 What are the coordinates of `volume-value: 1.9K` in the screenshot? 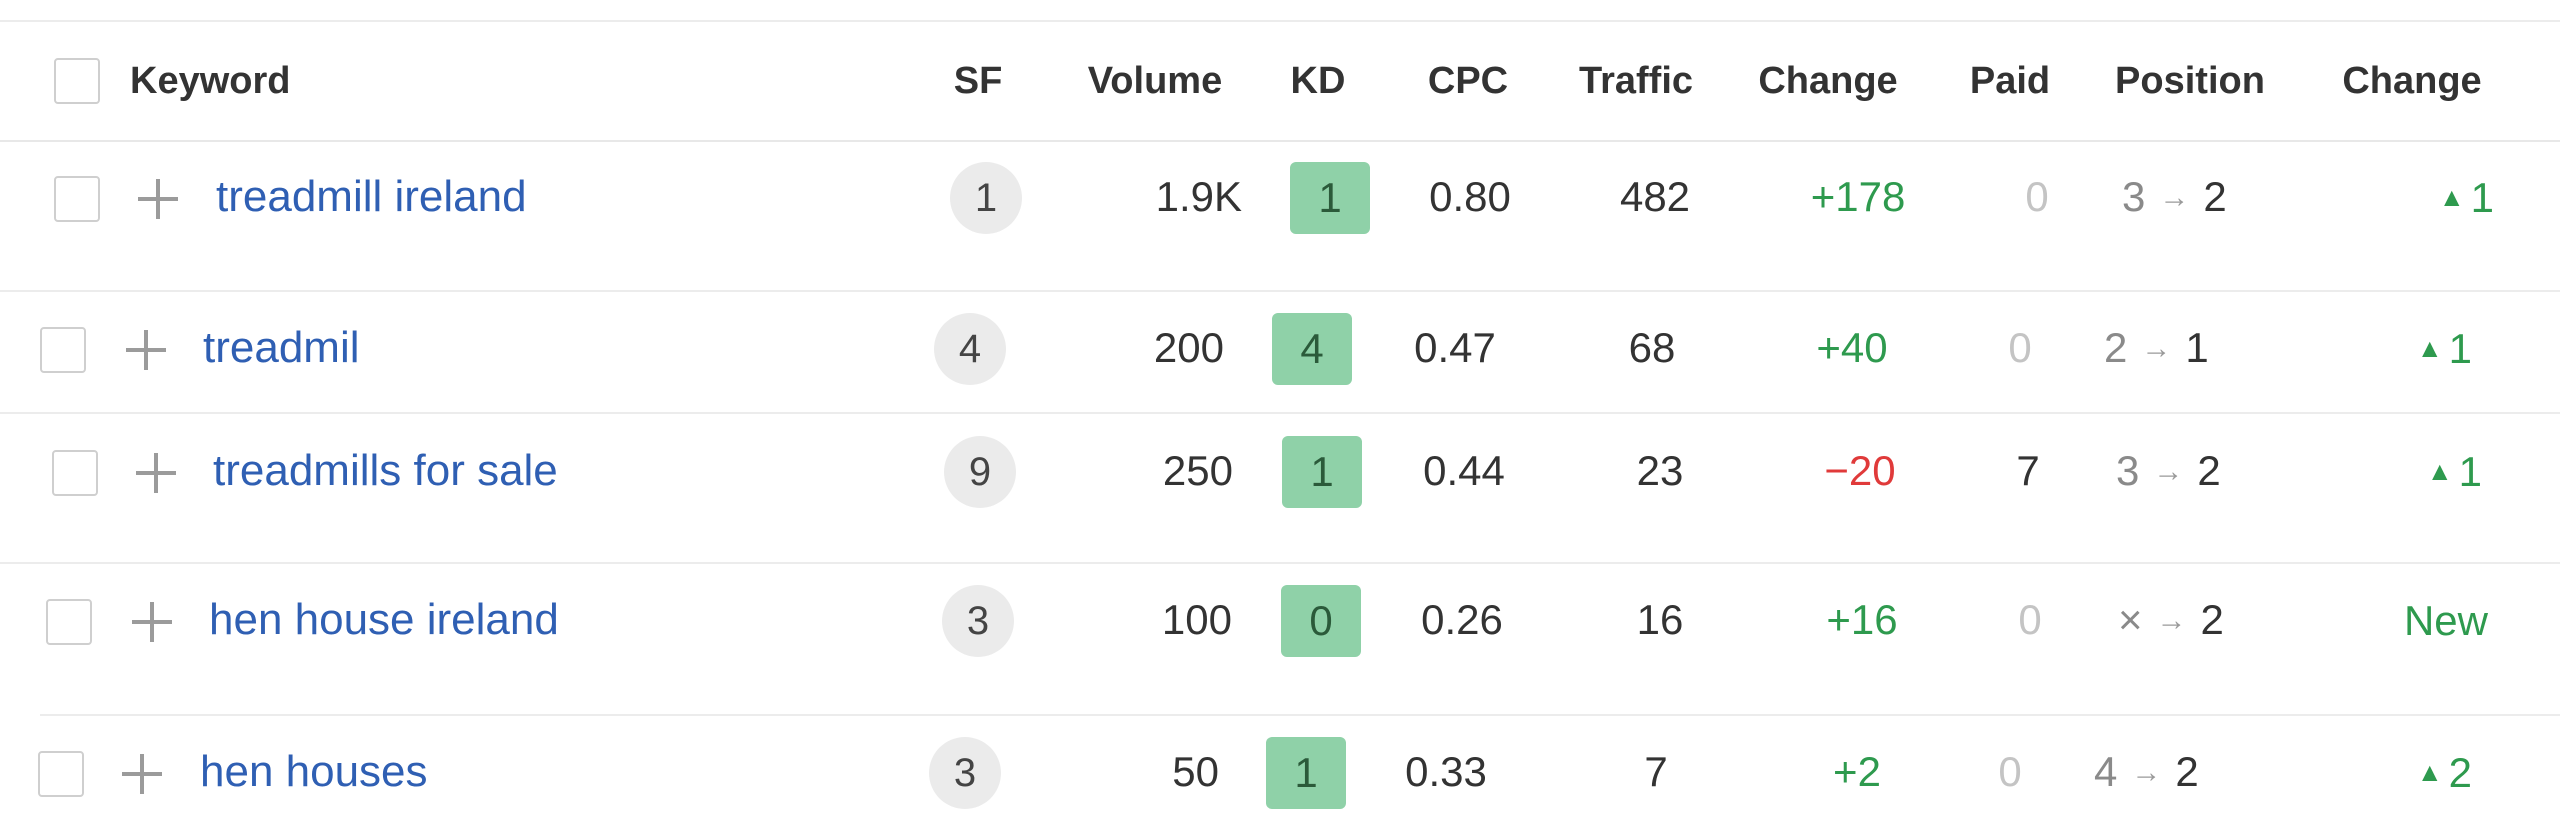 It's located at (1198, 196).